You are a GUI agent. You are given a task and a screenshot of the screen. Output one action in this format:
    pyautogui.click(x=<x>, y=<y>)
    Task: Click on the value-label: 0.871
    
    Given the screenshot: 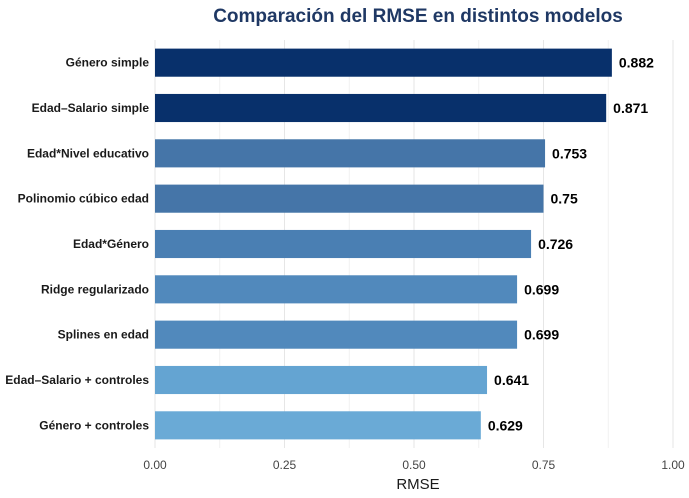 What is the action you would take?
    pyautogui.click(x=630, y=108)
    